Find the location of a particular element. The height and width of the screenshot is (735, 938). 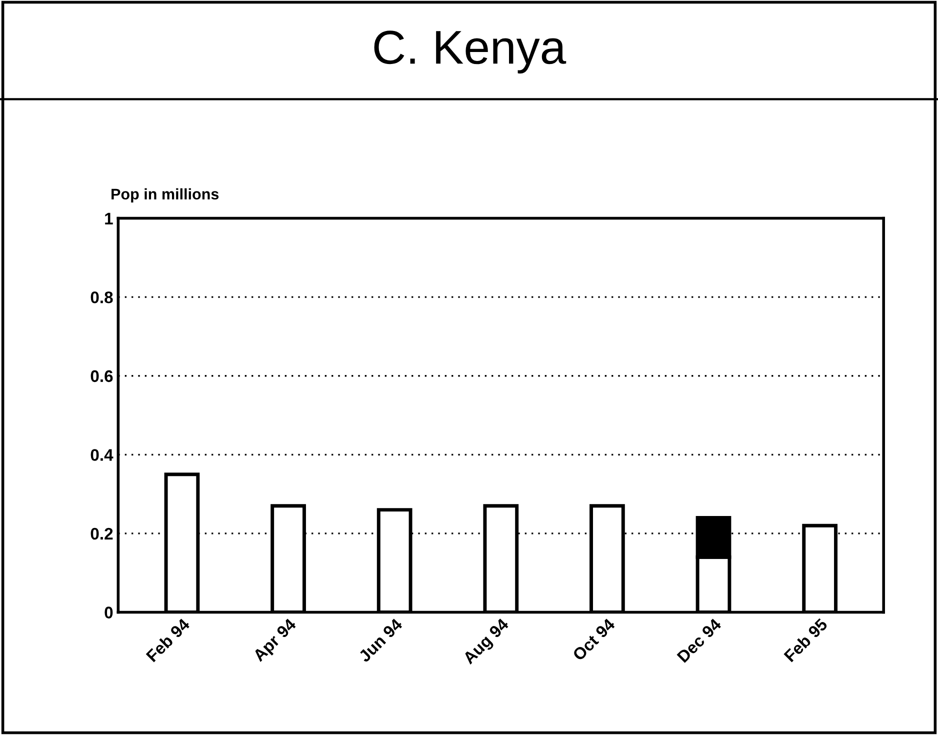

y-tick-label: 0 is located at coordinates (108, 612).